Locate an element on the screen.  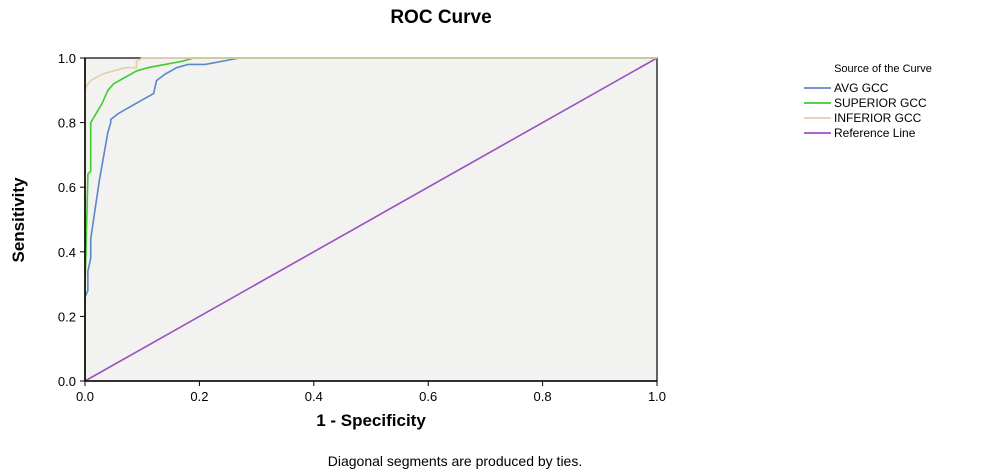
x-tick-label: 1.0 is located at coordinates (657, 396).